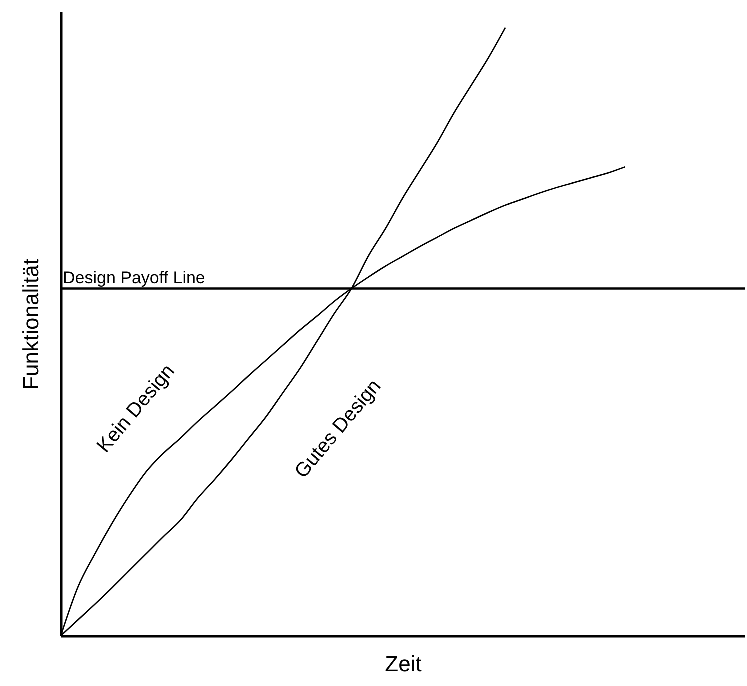 This screenshot has height=686, width=747. What do you see at coordinates (134, 278) in the screenshot?
I see `ref-line-label: Design Payoff Line` at bounding box center [134, 278].